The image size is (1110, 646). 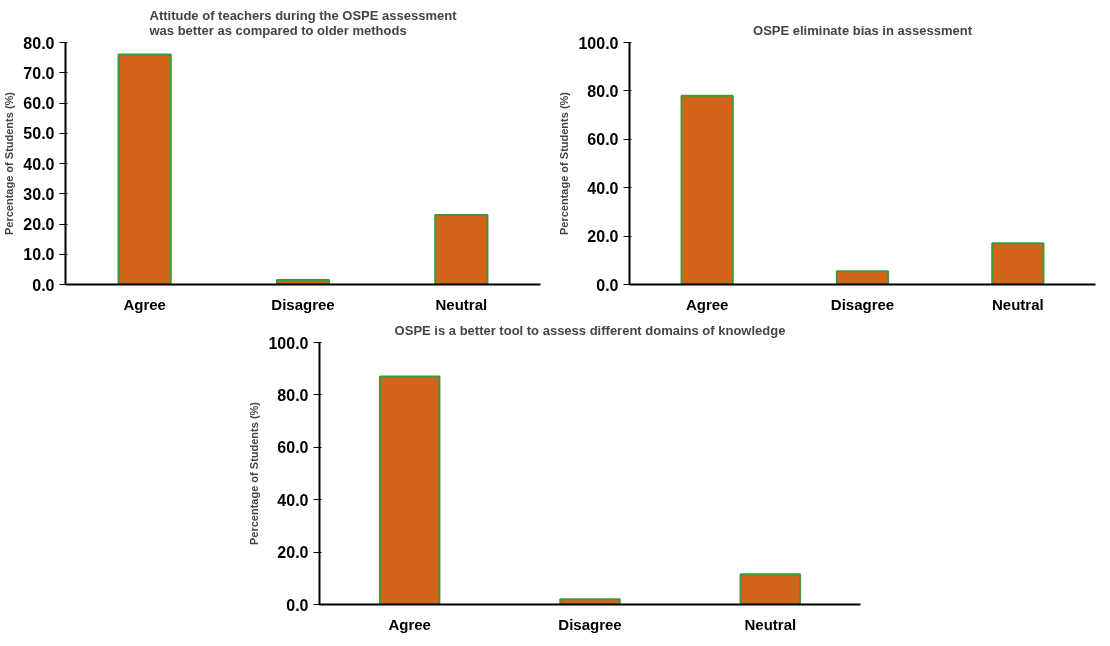 I want to click on y-tick-label: 50.0, so click(x=39, y=134).